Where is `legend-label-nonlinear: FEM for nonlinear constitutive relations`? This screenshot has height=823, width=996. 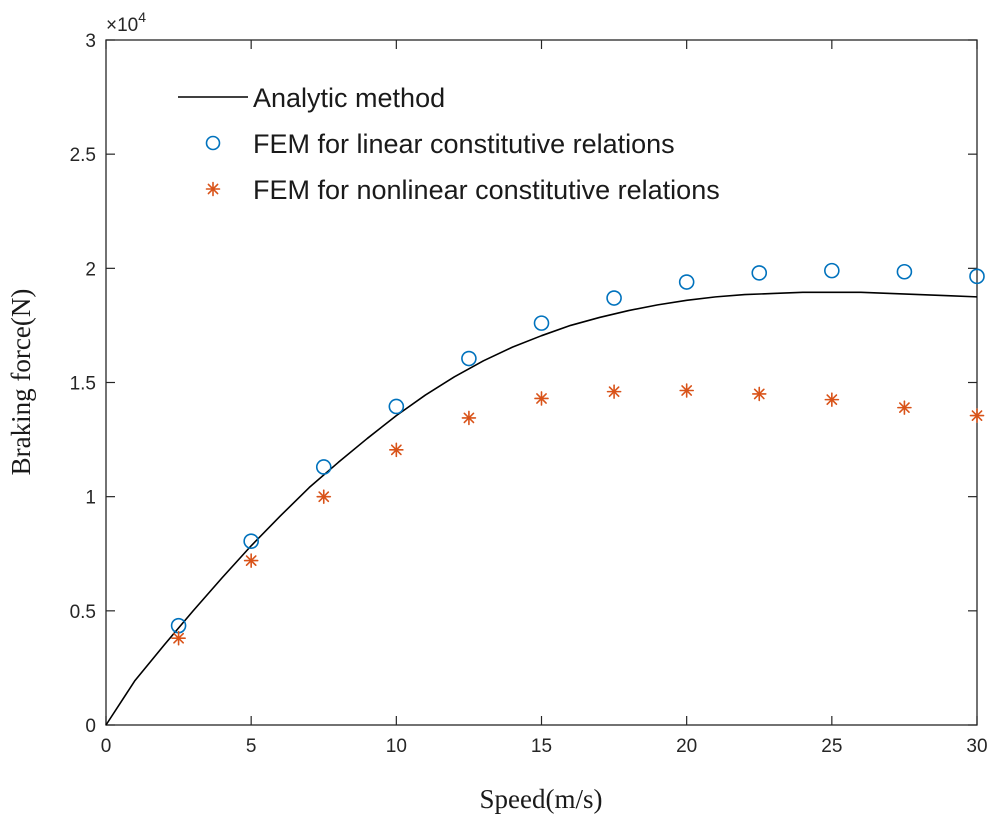
legend-label-nonlinear: FEM for nonlinear constitutive relations is located at coordinates (486, 190).